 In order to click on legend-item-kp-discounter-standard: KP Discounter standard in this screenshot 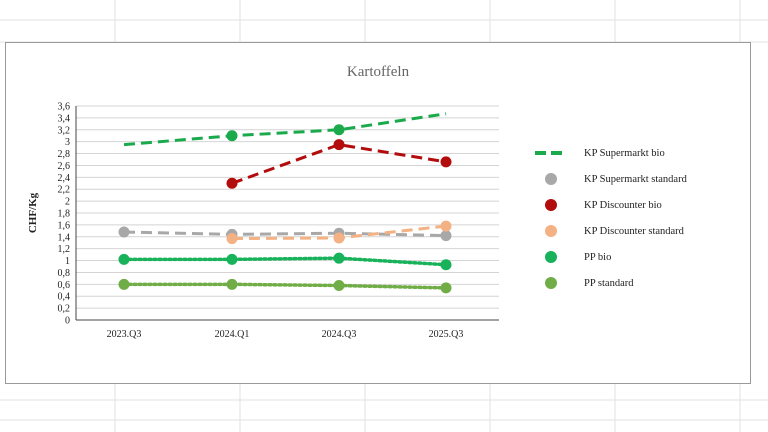, I will do `click(644, 231)`.